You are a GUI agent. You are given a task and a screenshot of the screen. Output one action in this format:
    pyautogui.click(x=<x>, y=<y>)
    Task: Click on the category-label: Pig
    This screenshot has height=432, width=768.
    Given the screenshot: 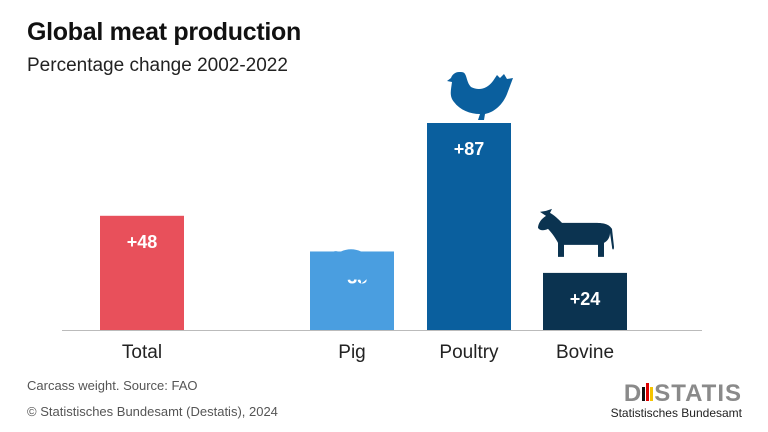 What is the action you would take?
    pyautogui.click(x=351, y=352)
    